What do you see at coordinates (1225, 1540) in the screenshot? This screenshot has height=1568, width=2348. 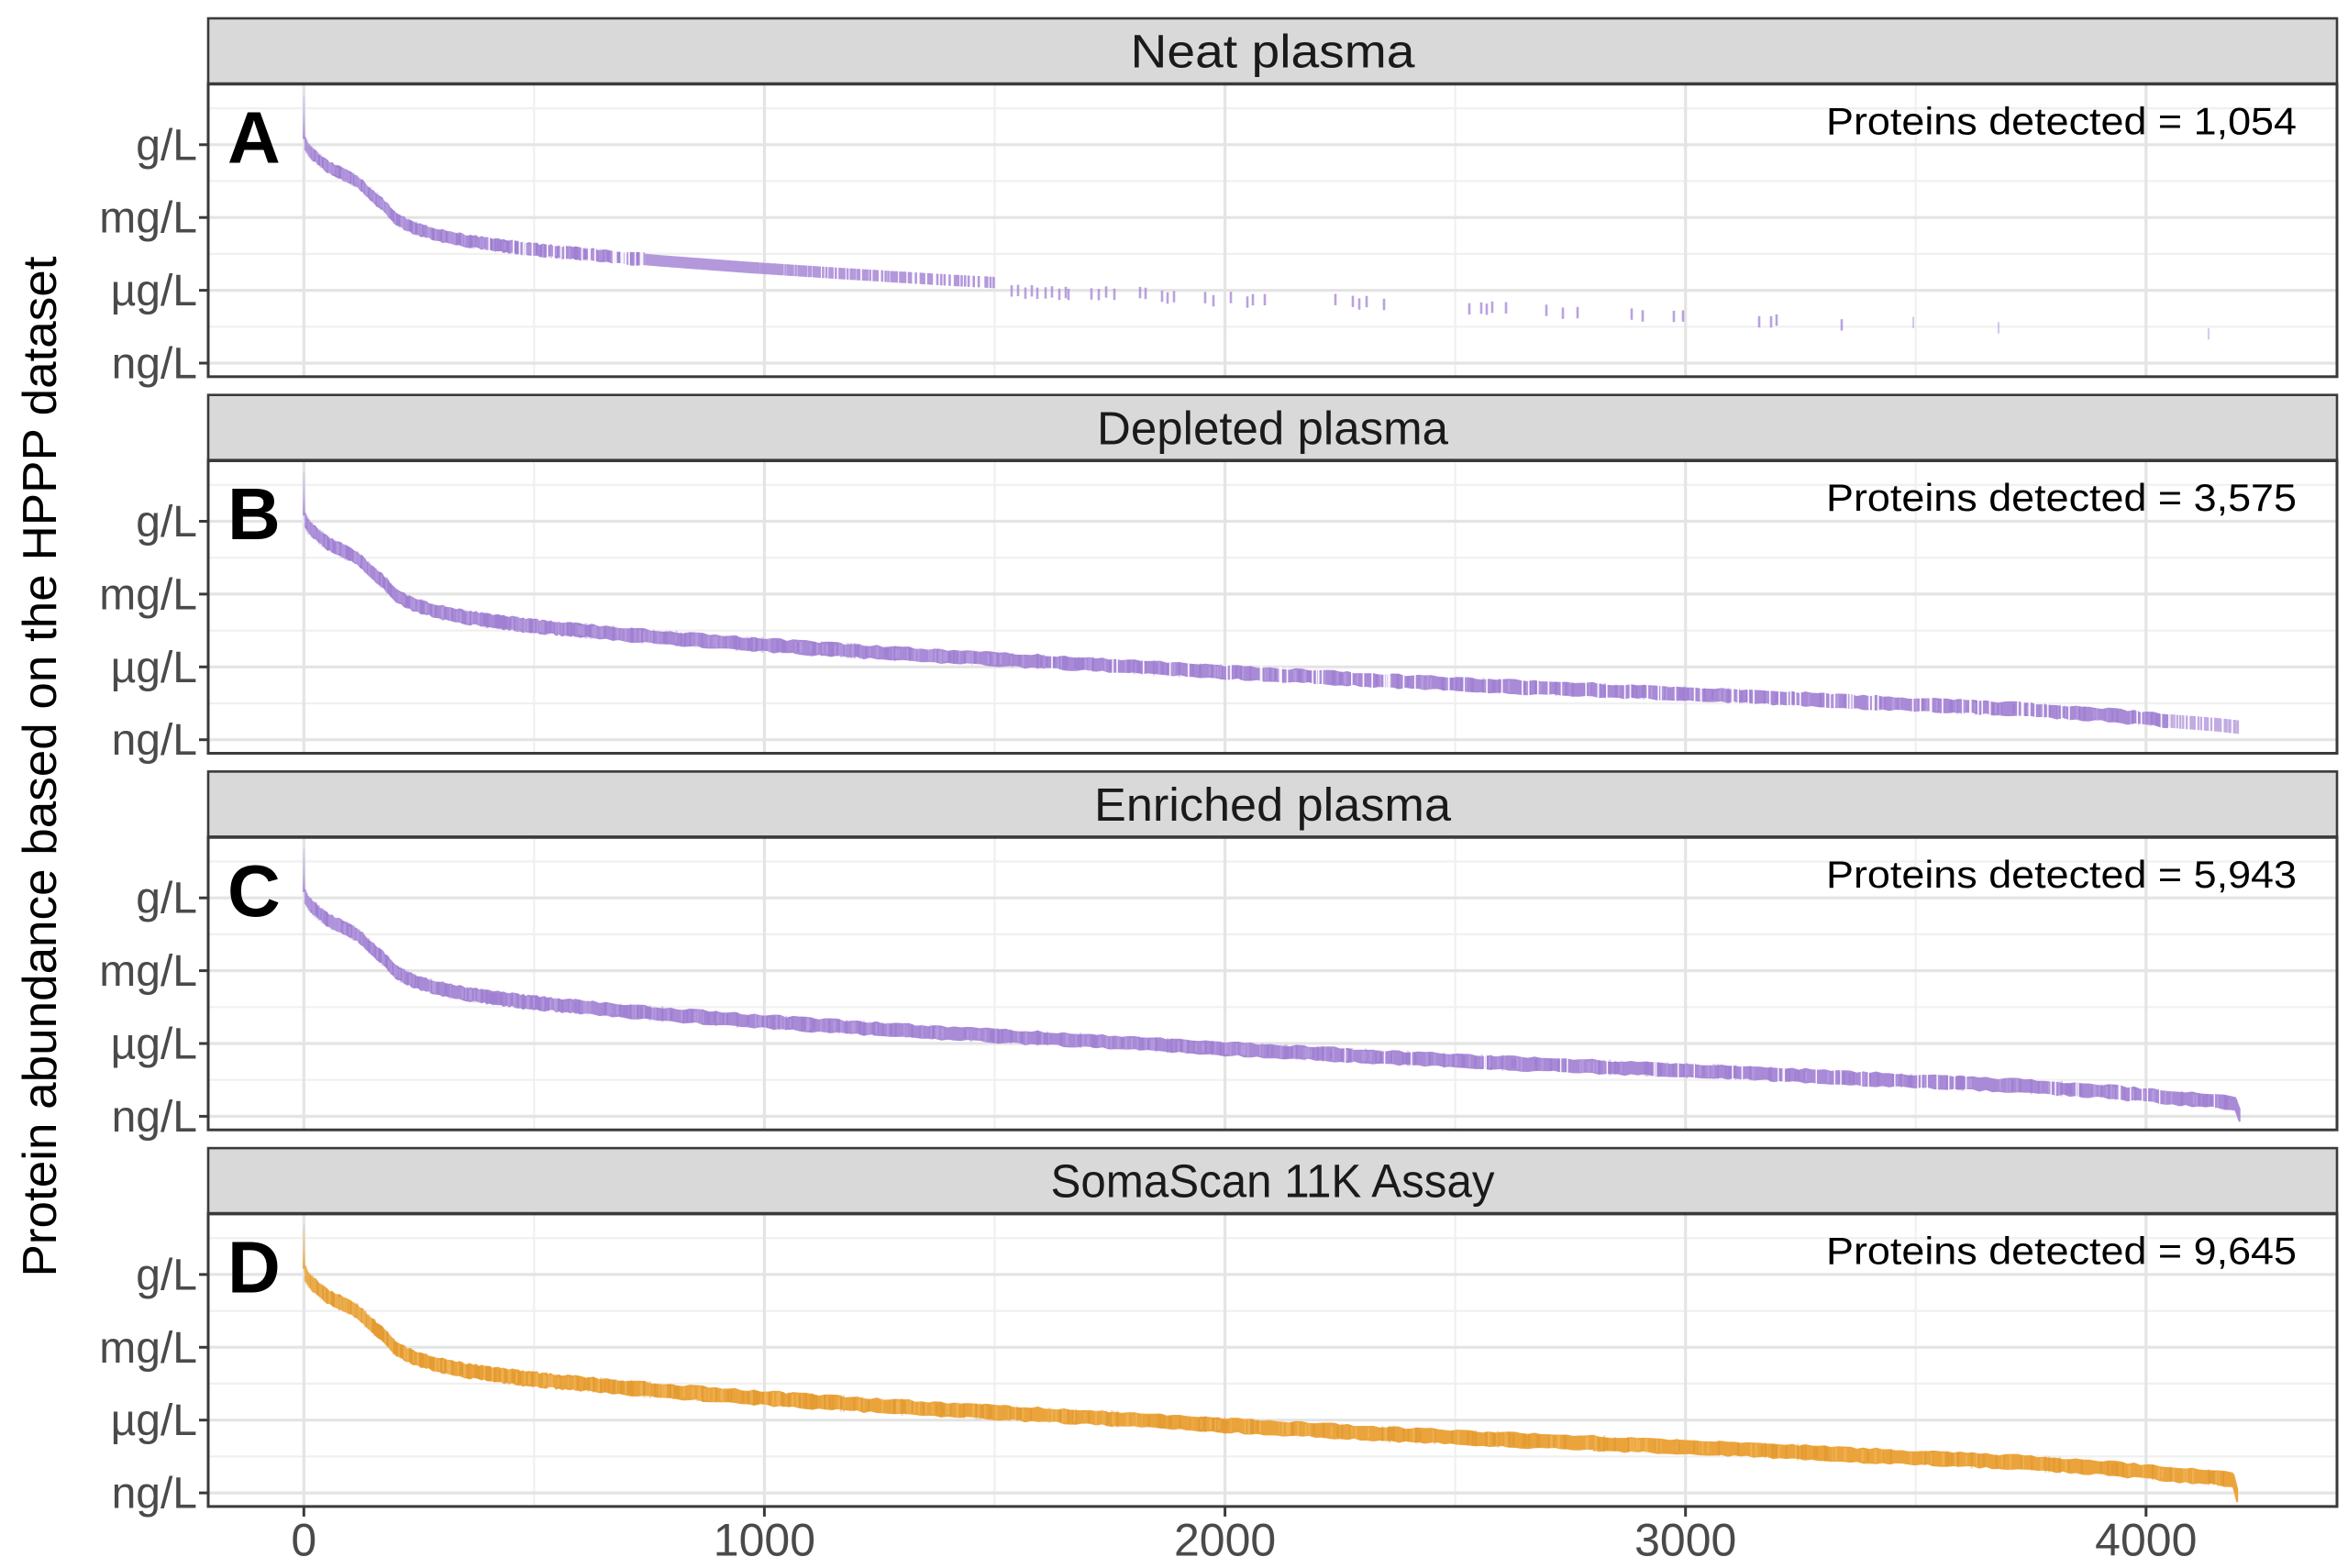 I see `svg-text: 2000` at bounding box center [1225, 1540].